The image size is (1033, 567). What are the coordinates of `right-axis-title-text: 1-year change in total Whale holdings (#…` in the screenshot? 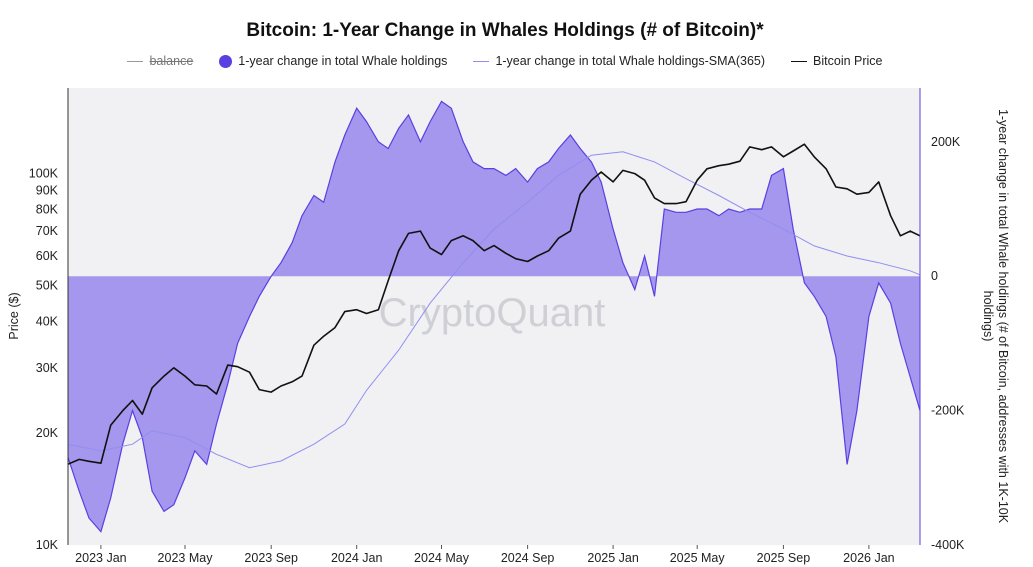 It's located at (995, 316).